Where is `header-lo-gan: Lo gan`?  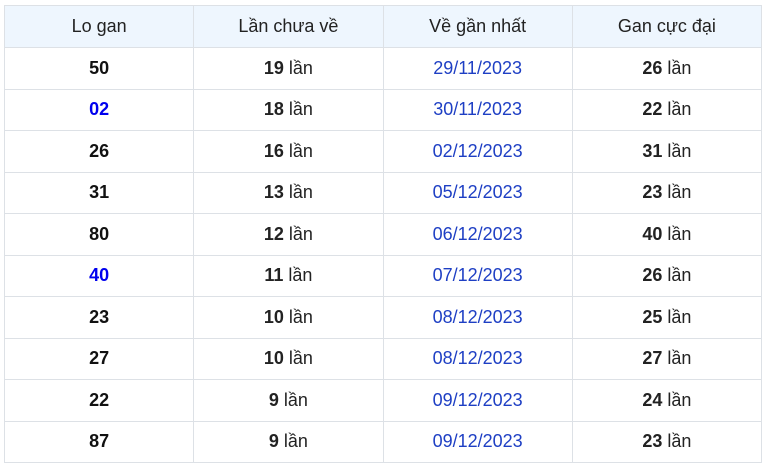 header-lo-gan: Lo gan is located at coordinates (99, 26).